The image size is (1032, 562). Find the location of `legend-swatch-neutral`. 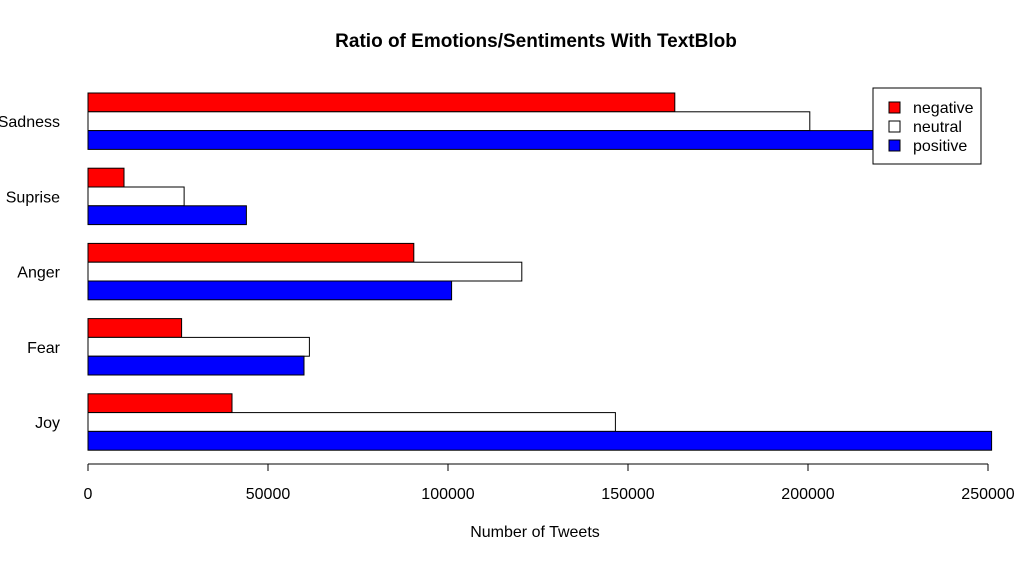

legend-swatch-neutral is located at coordinates (894, 126).